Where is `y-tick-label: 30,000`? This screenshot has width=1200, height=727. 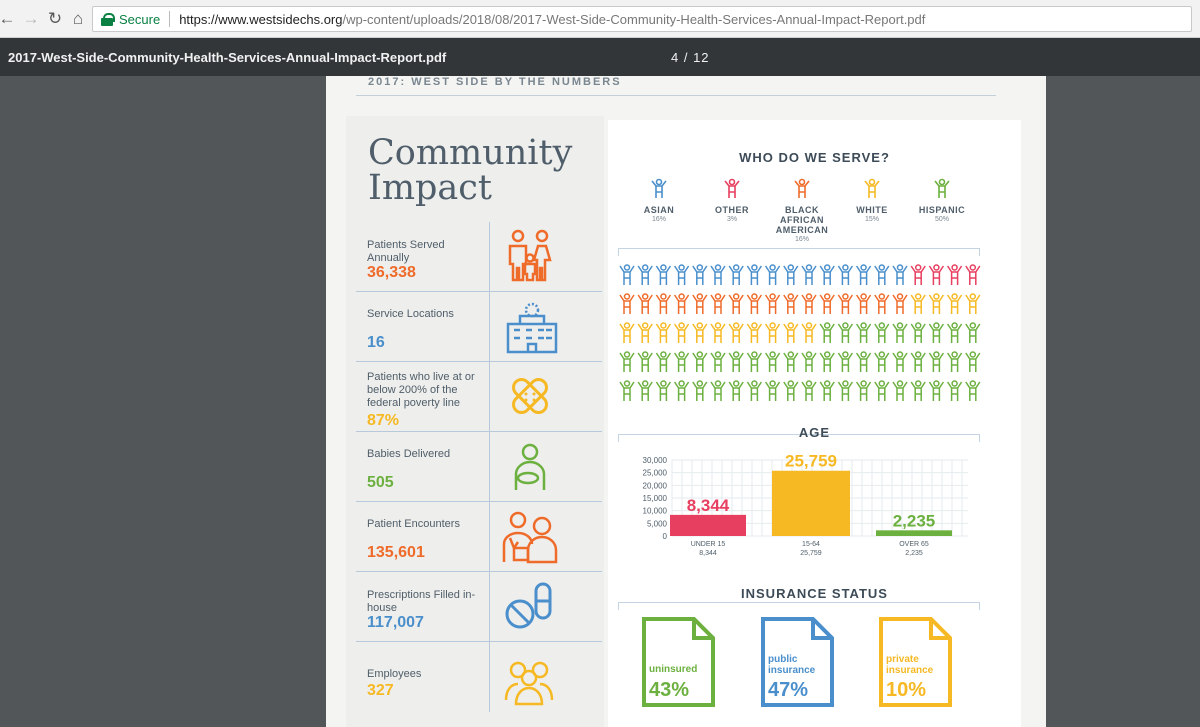 y-tick-label: 30,000 is located at coordinates (655, 460).